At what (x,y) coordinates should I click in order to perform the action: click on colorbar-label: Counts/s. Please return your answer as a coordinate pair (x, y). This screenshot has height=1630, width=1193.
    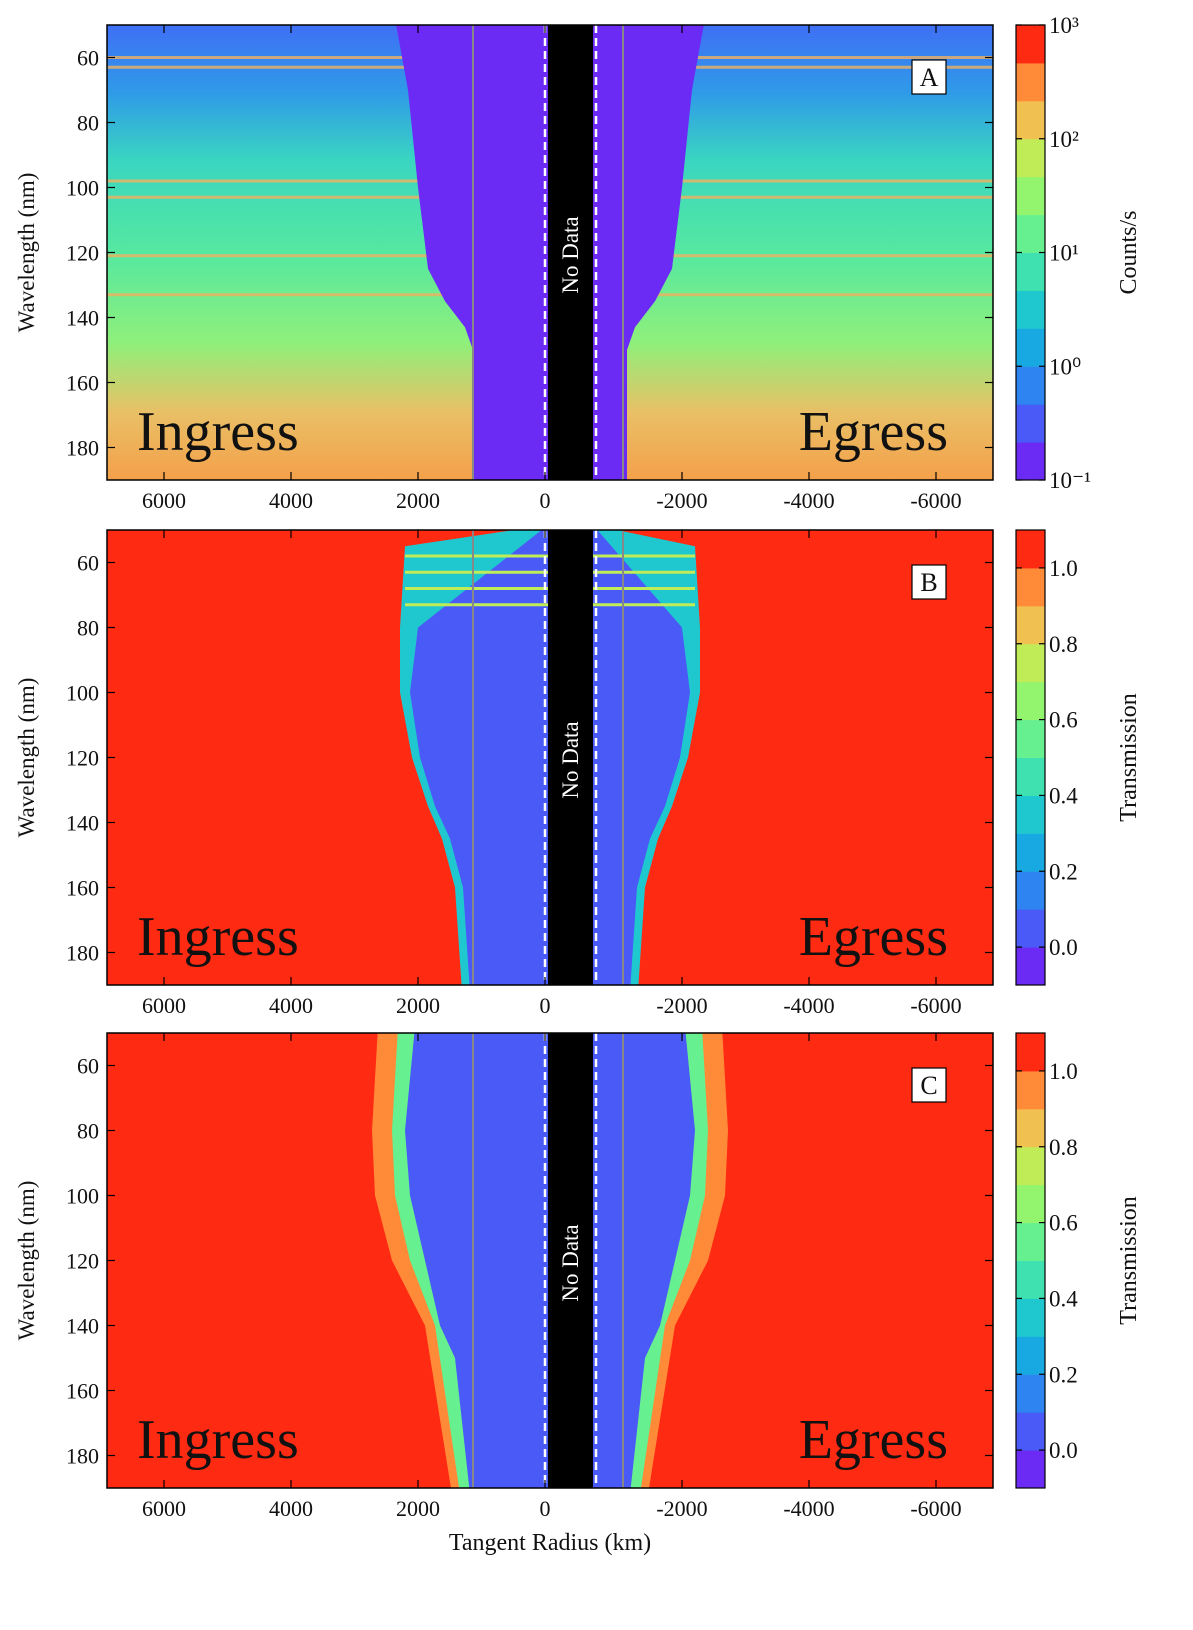
    Looking at the image, I should click on (1129, 252).